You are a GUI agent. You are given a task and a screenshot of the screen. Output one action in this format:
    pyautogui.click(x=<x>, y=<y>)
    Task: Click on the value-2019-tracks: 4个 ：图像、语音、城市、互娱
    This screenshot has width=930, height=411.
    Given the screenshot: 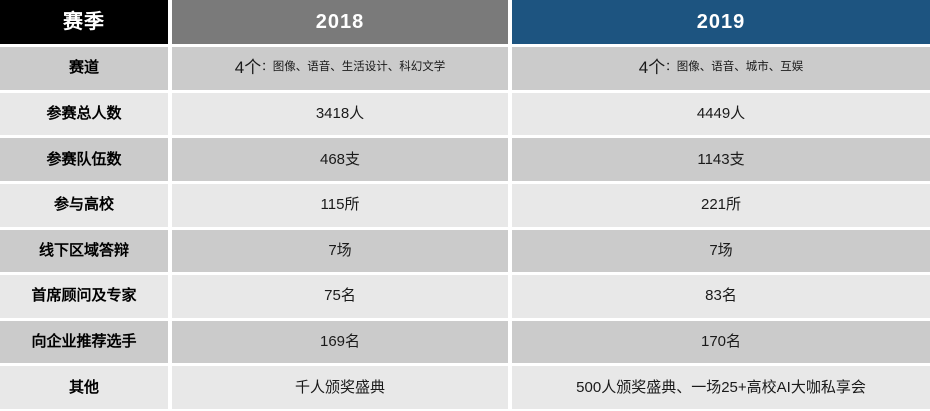 What is the action you would take?
    pyautogui.click(x=721, y=68)
    